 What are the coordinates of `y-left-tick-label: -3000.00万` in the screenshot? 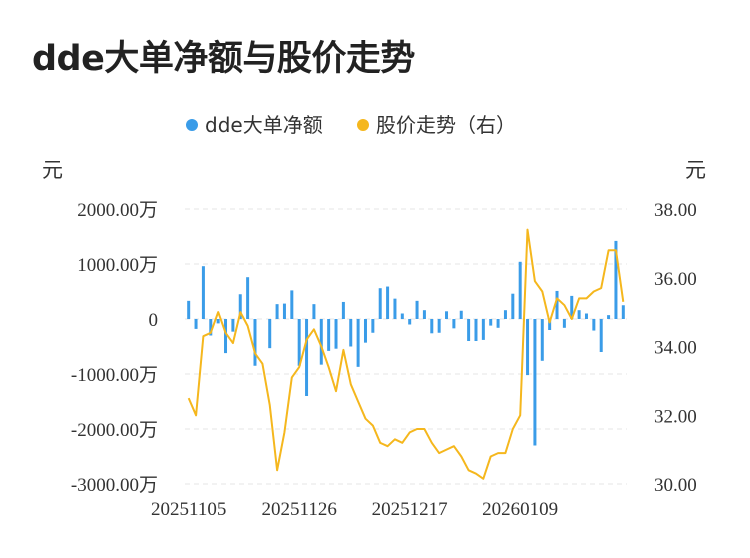 It's located at (114, 485).